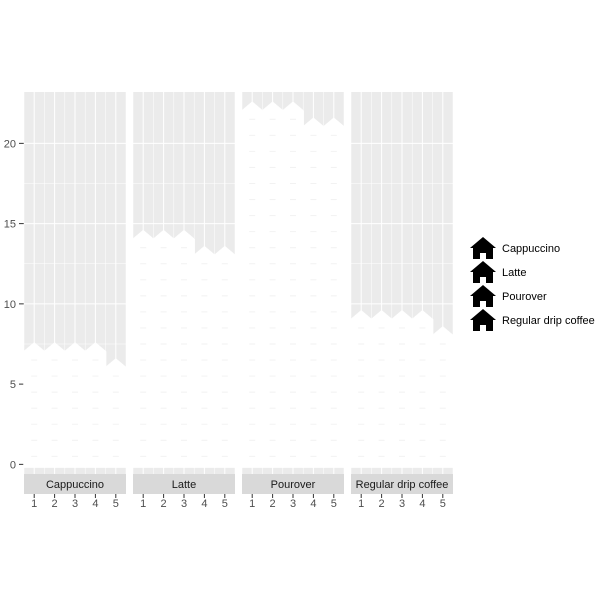 The image size is (600, 605). I want to click on y-tick-label: 20, so click(10, 144).